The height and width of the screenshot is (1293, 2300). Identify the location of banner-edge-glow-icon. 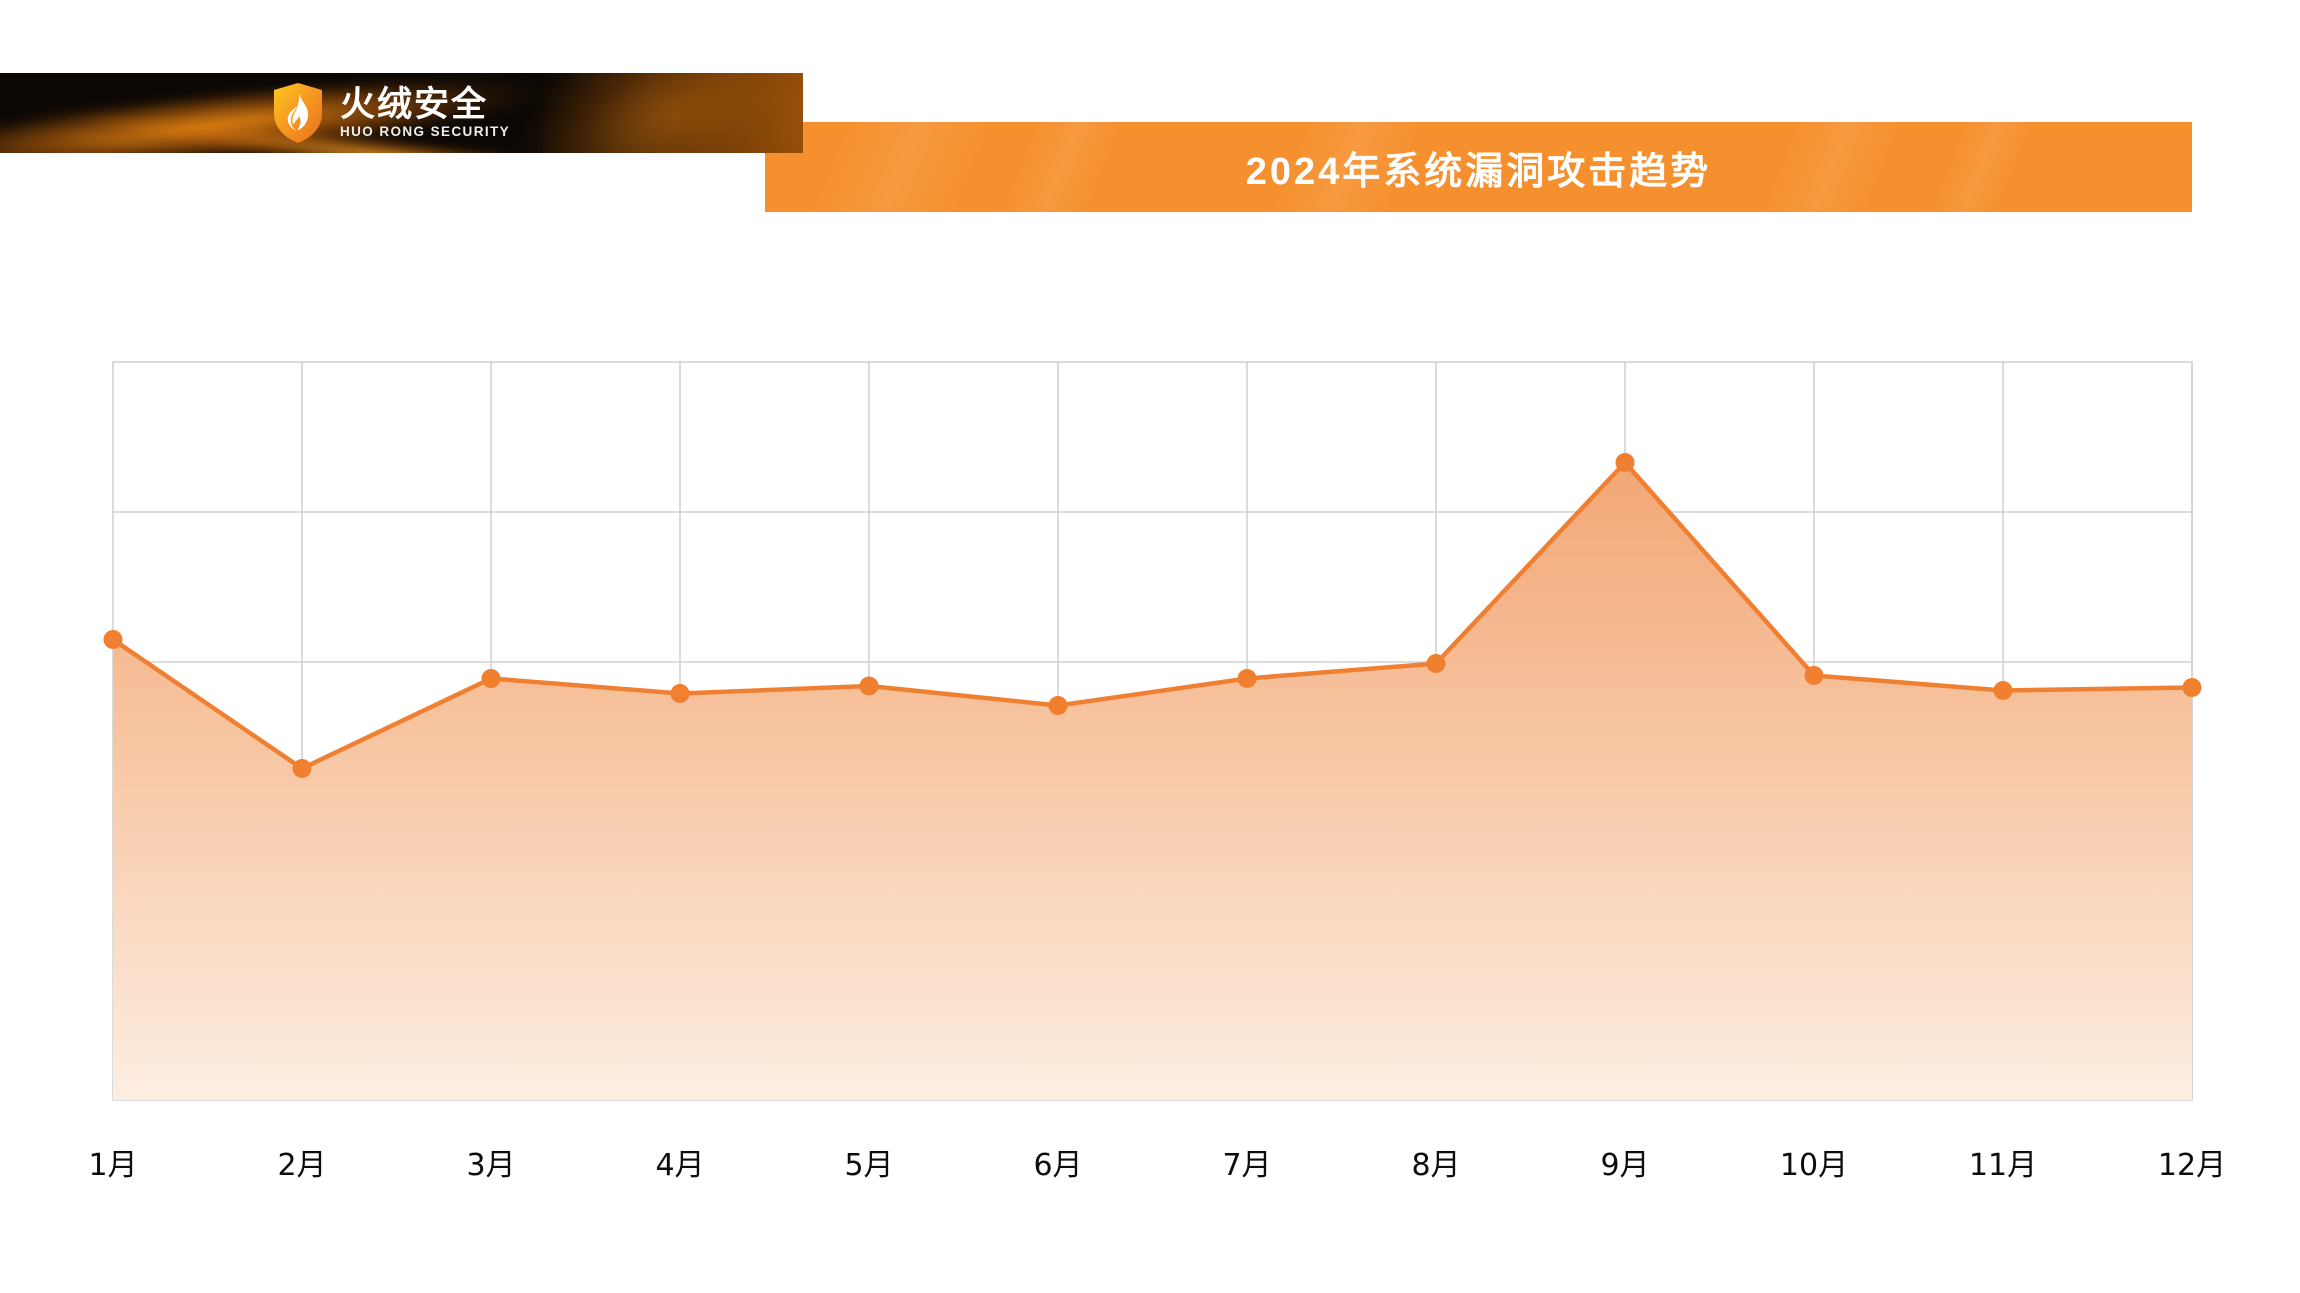
(673, 113).